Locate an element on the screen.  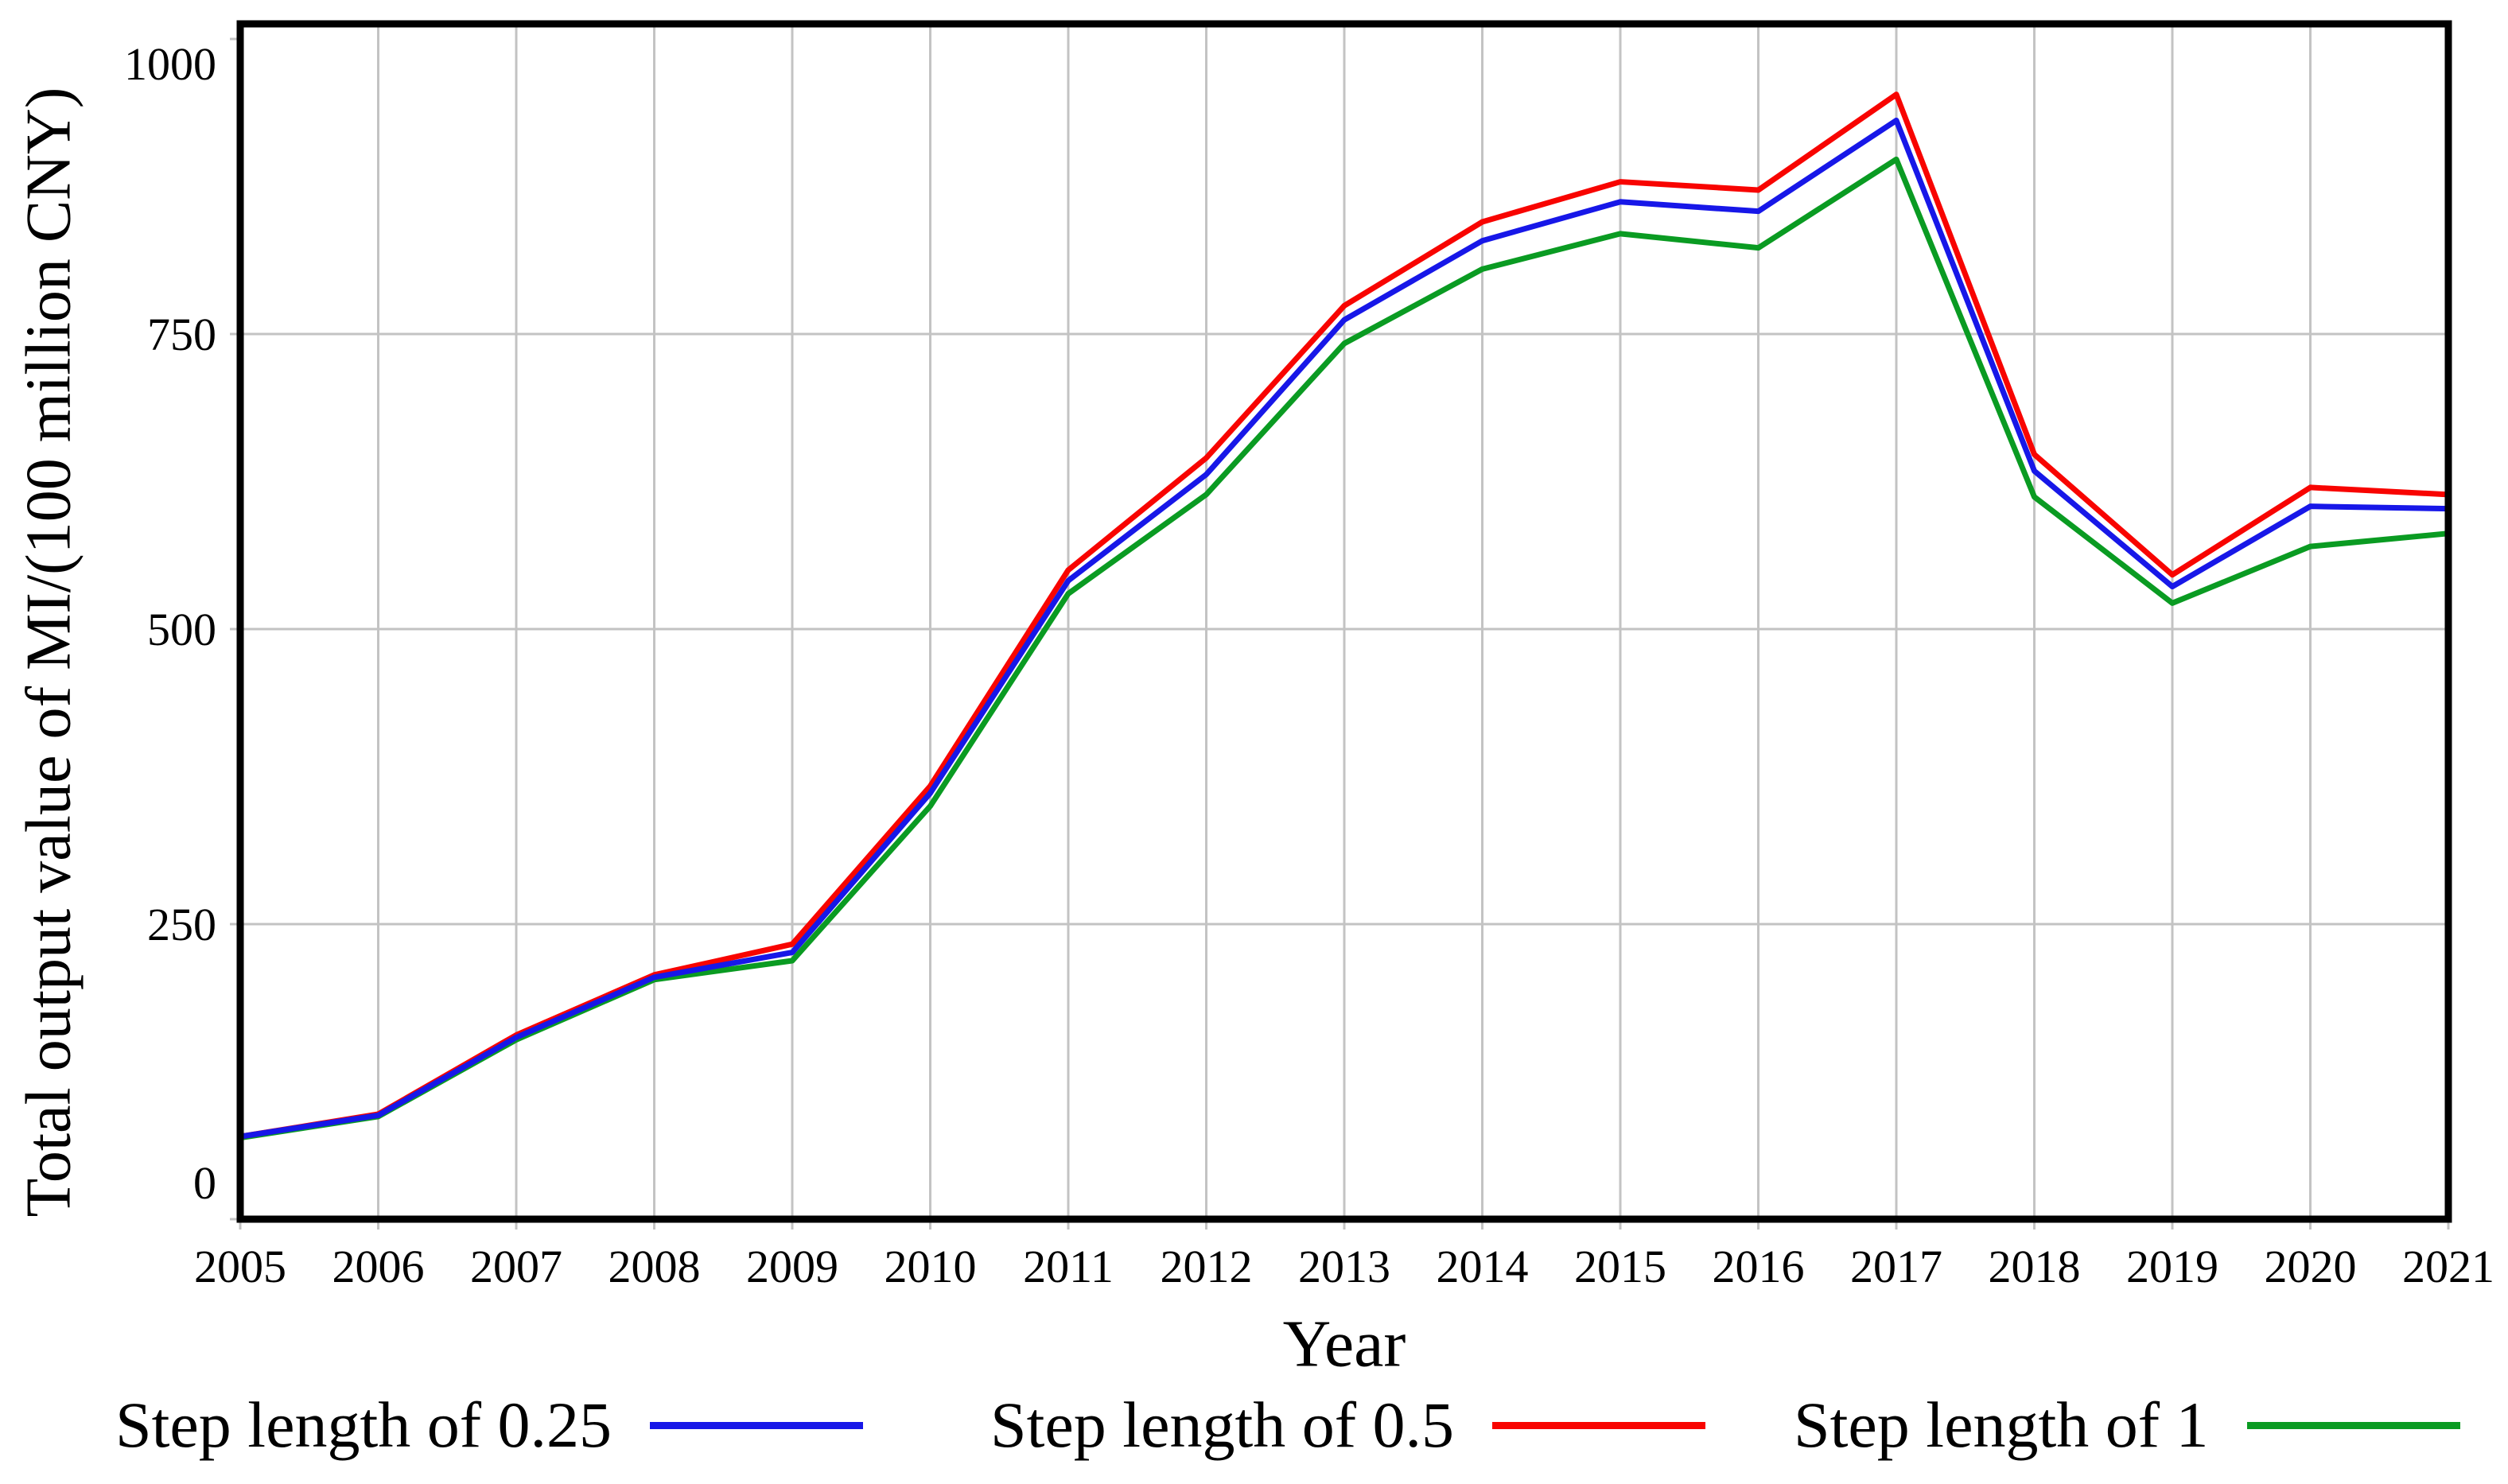
y-tick-label: 750 is located at coordinates (181, 334).